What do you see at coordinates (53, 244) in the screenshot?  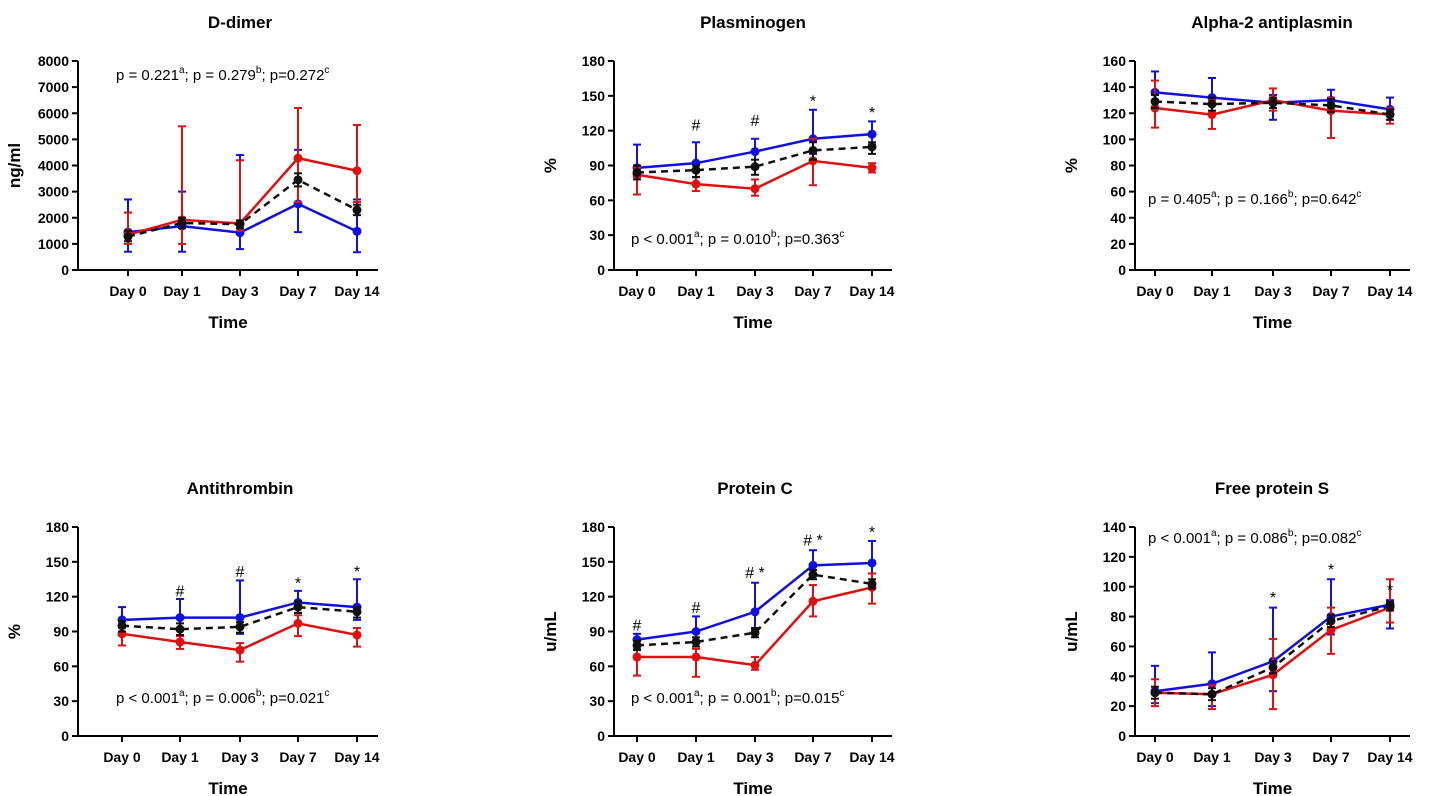 I see `y-tick-label: 1000` at bounding box center [53, 244].